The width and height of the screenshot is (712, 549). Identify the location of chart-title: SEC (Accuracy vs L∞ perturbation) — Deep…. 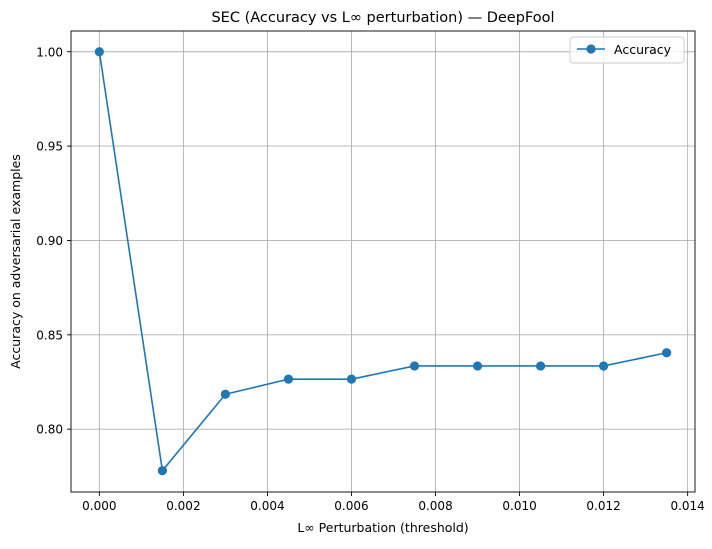
(382, 18).